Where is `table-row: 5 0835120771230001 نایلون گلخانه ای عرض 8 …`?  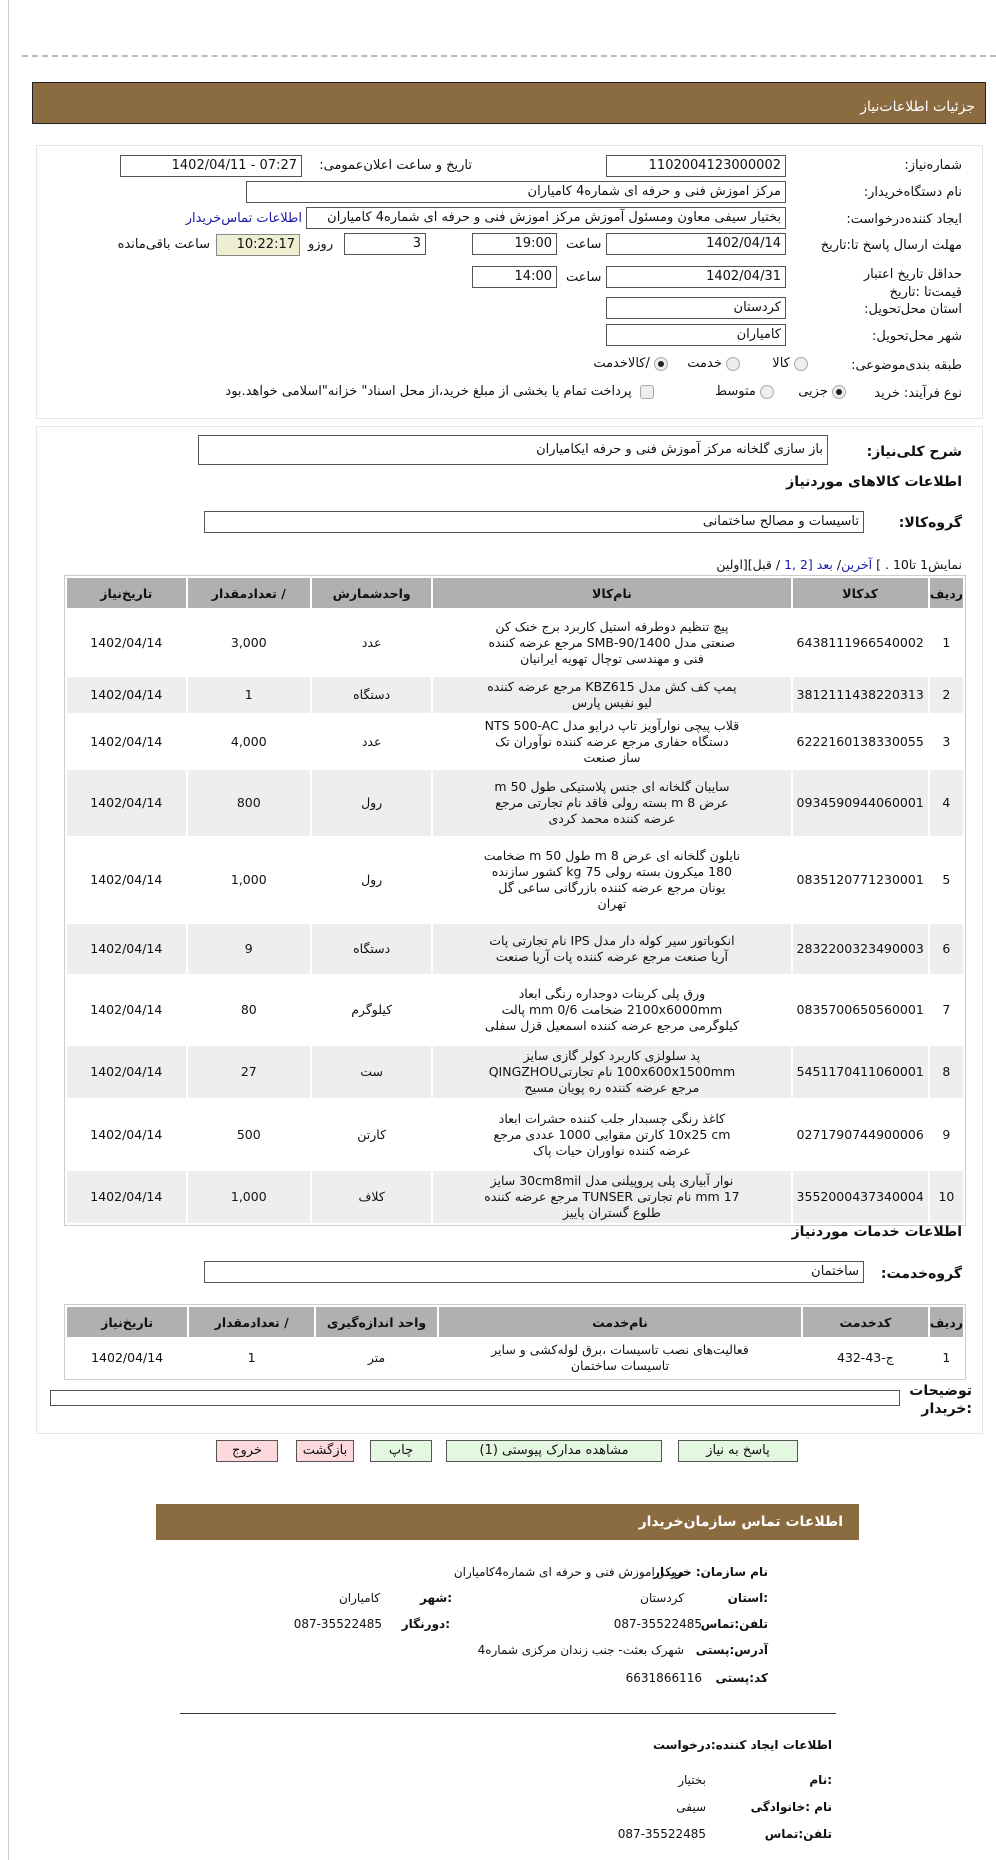
table-row: 5 0835120771230001 نایلون گلخانه ای عرض 8 … is located at coordinates (515, 880).